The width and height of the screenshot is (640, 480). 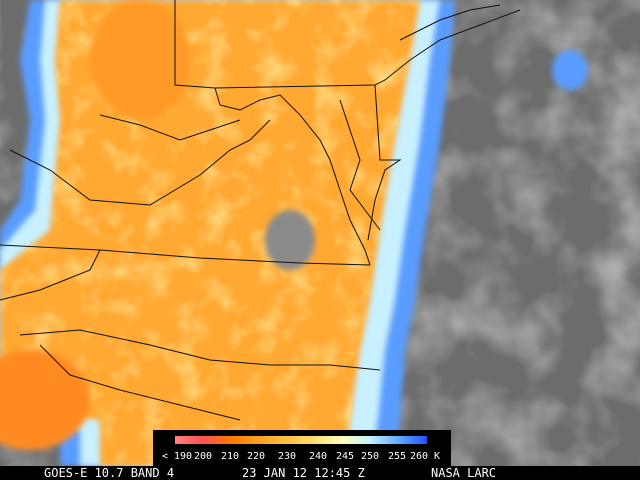 I want to click on legend-colorbar, so click(x=301, y=440).